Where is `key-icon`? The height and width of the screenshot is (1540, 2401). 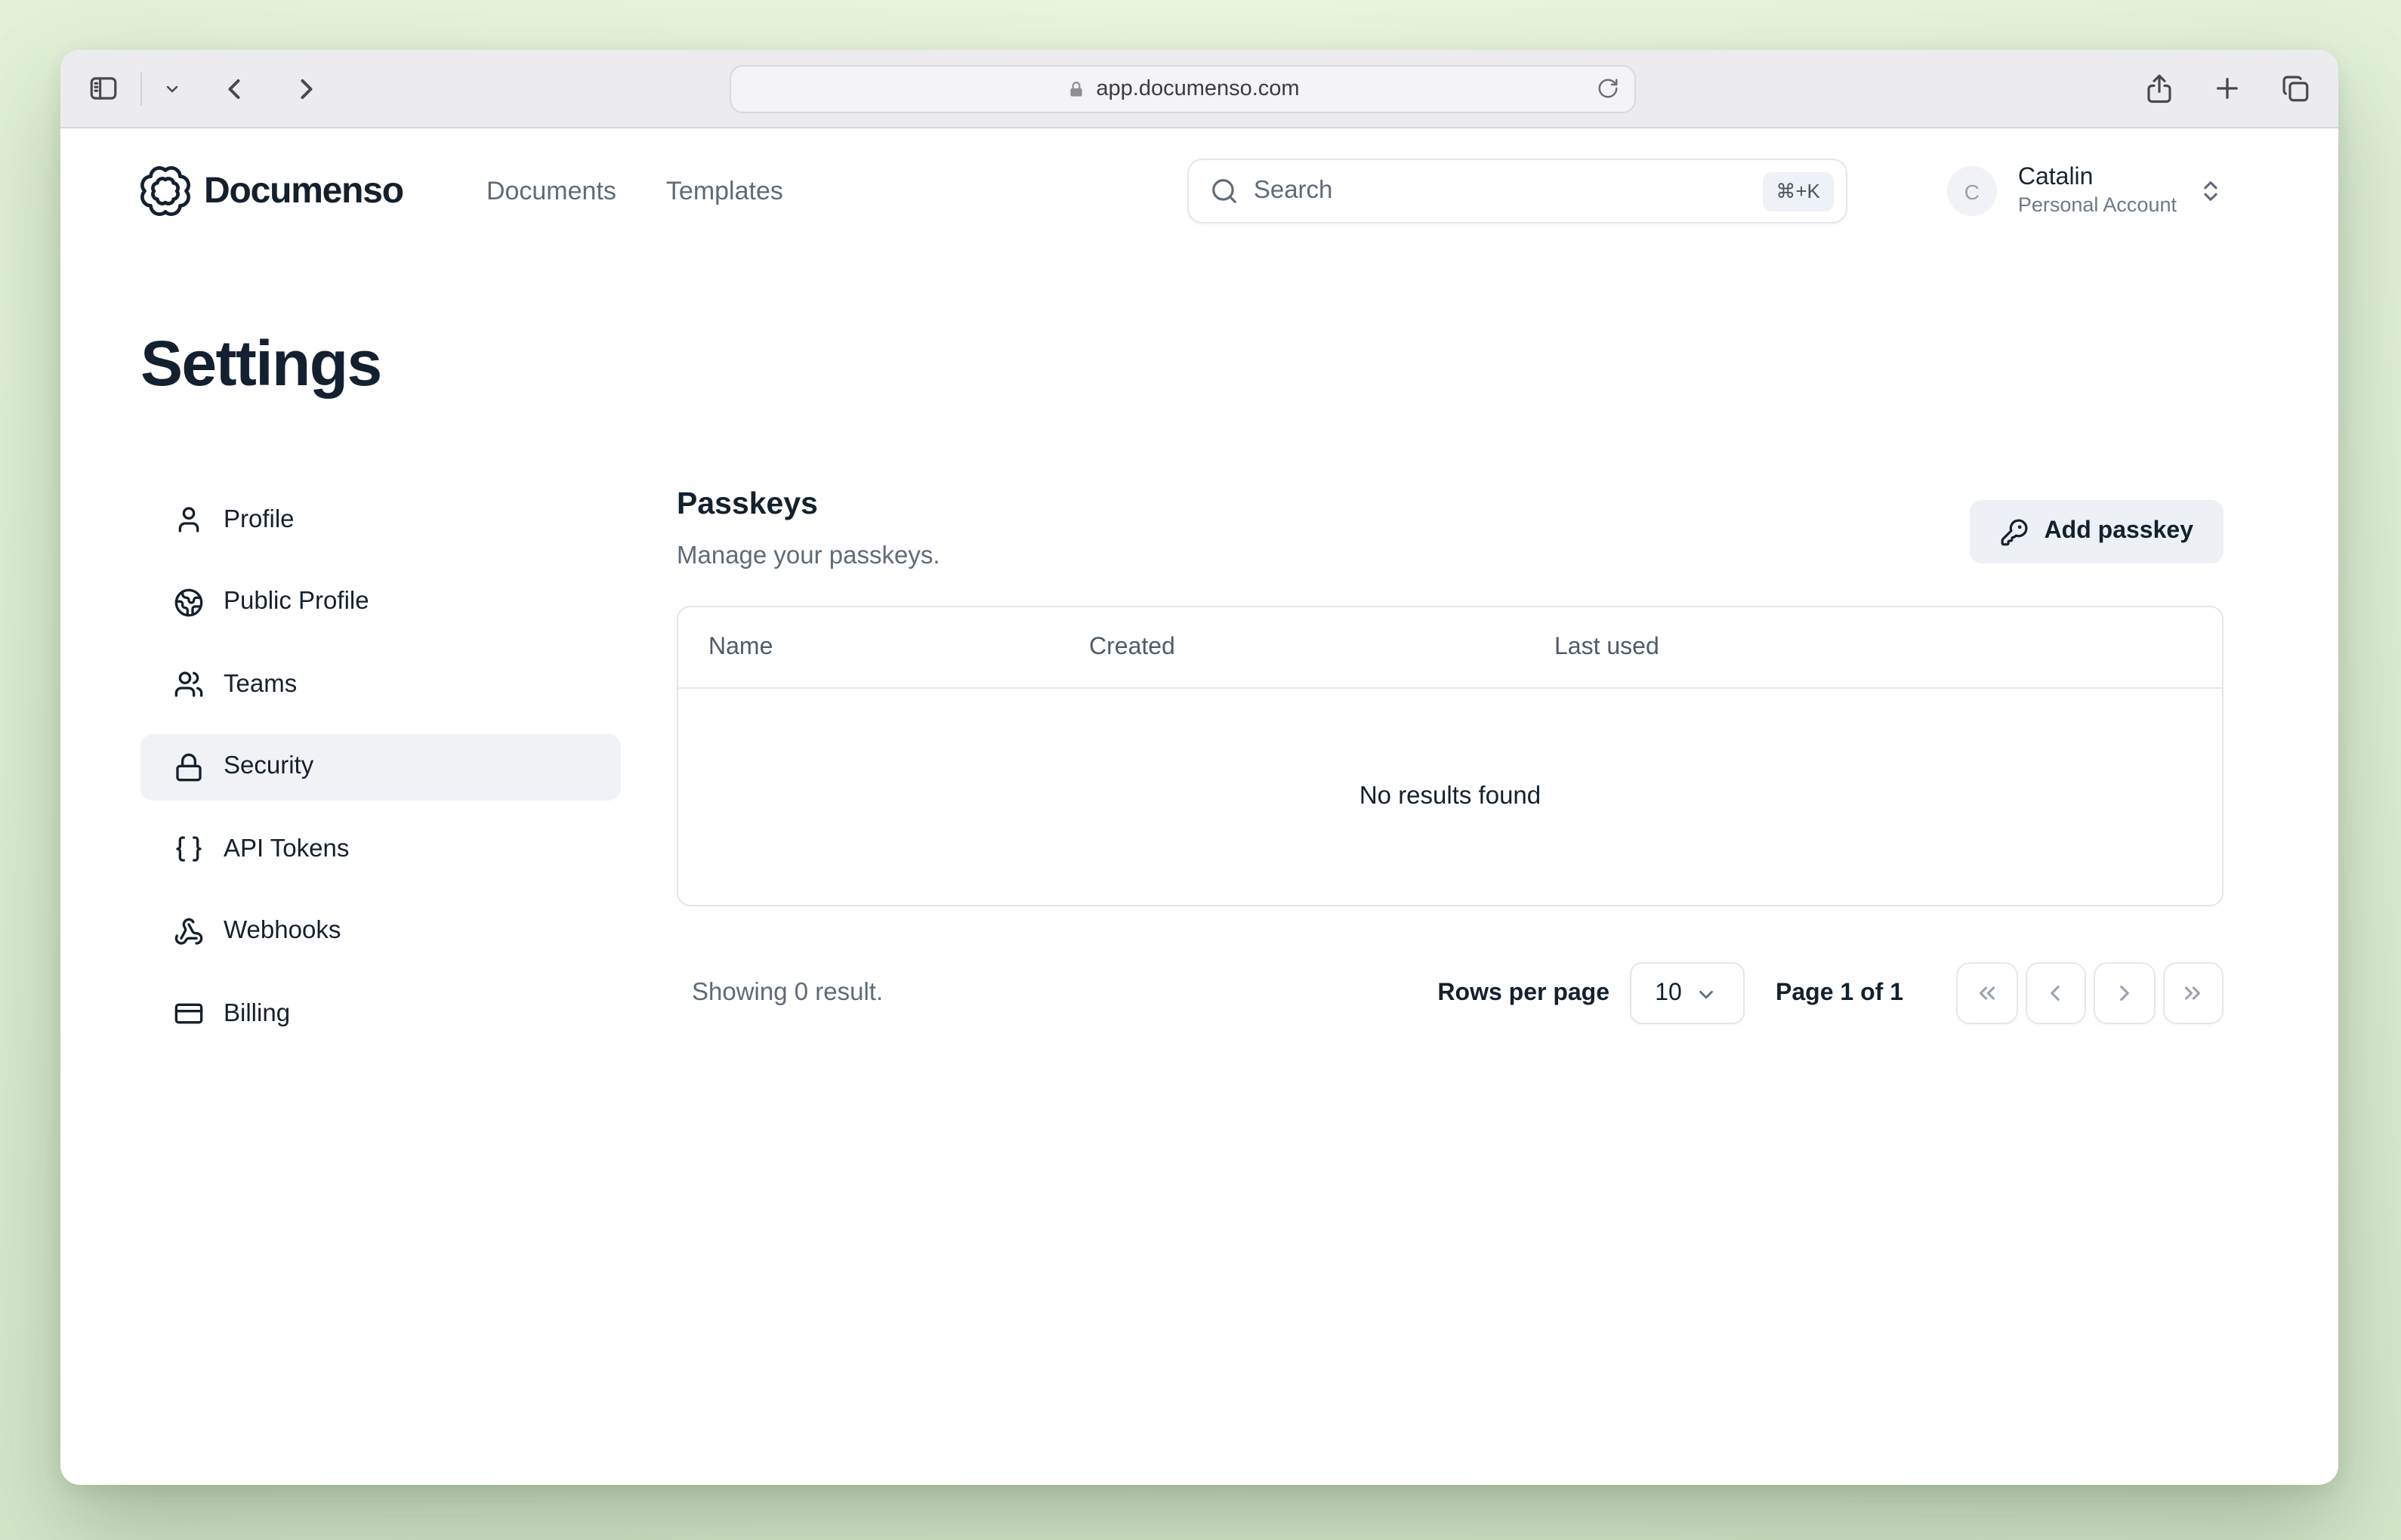 key-icon is located at coordinates (2015, 531).